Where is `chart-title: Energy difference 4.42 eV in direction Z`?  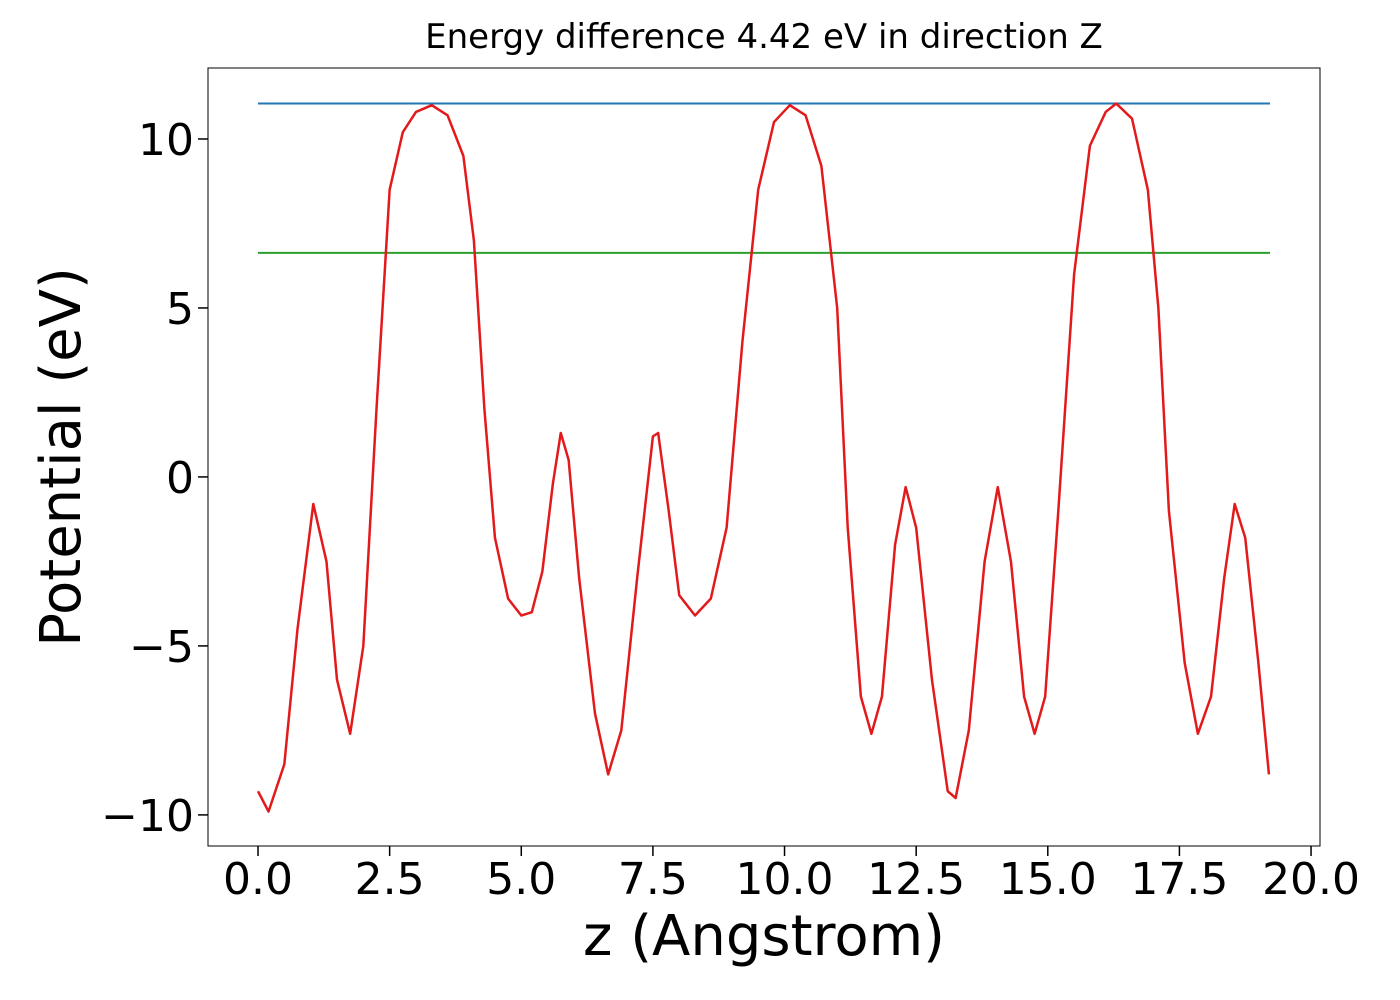 chart-title: Energy difference 4.42 eV in direction Z is located at coordinates (764, 37).